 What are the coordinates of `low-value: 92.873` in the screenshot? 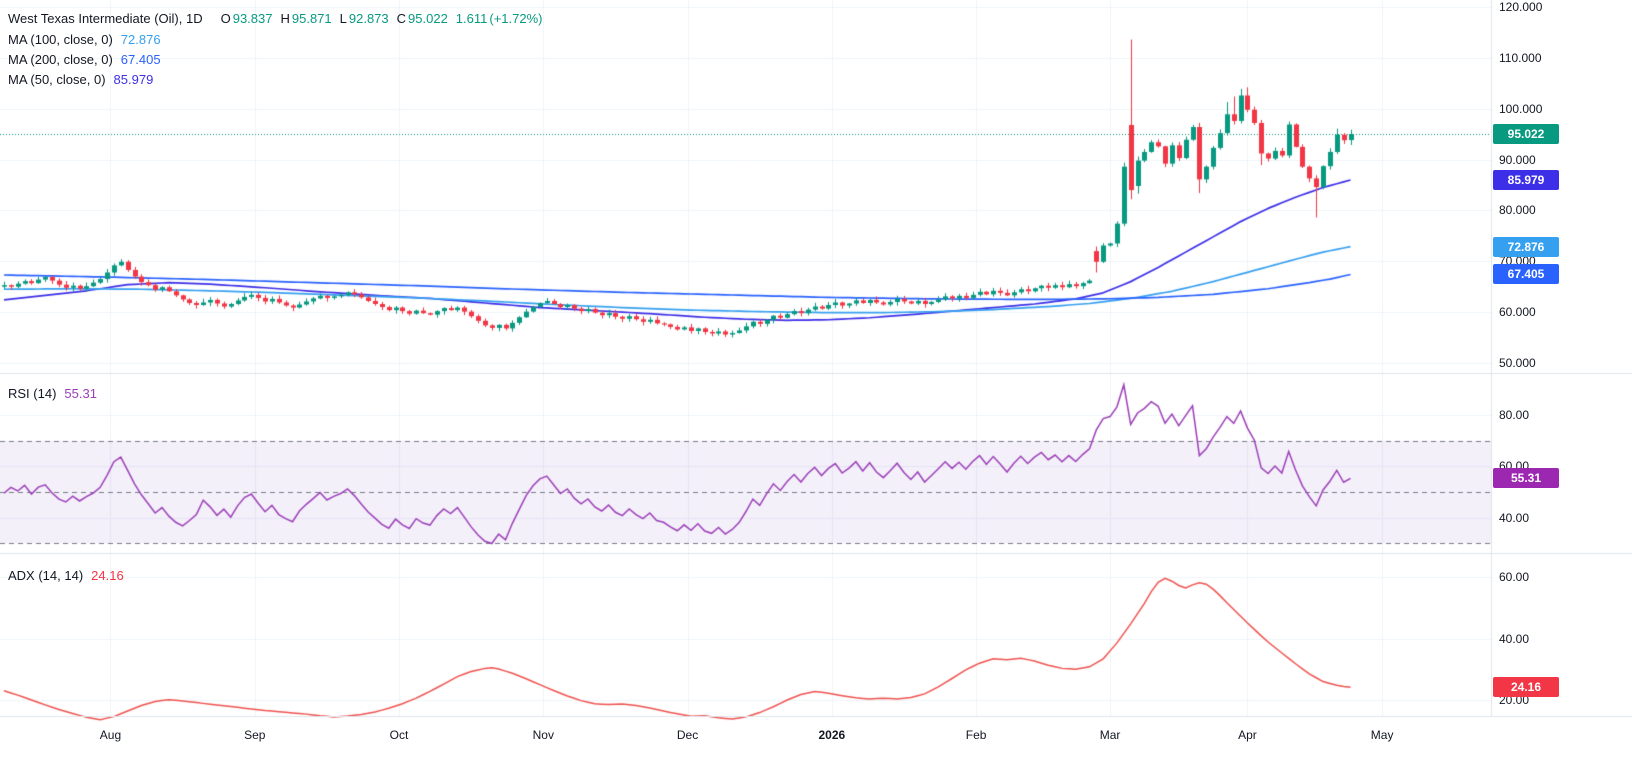 It's located at (368, 18).